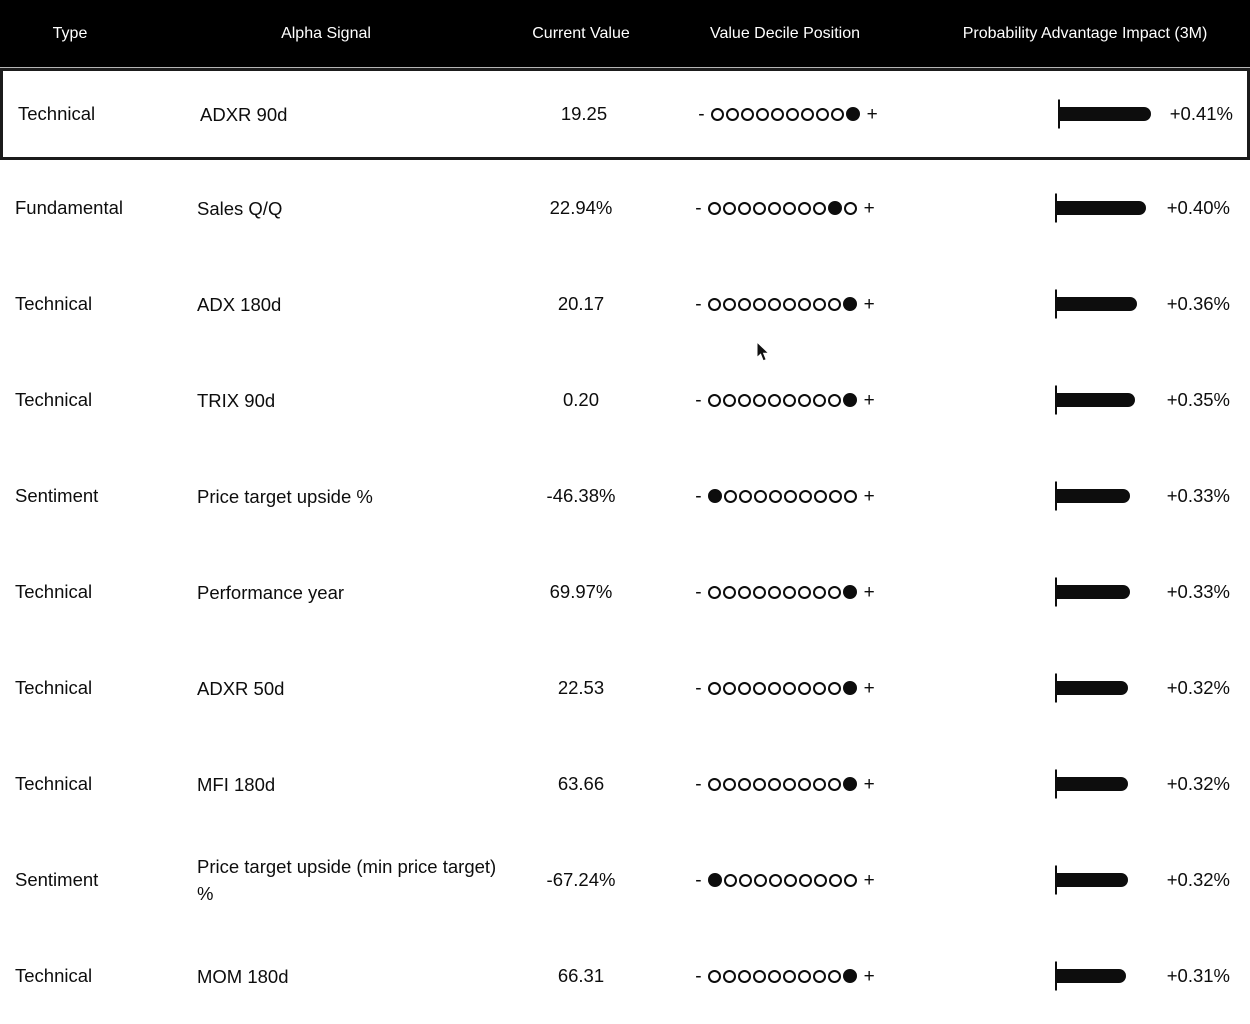 The height and width of the screenshot is (1024, 1250). What do you see at coordinates (625, 784) in the screenshot?
I see `table-row: Technical MFI 180d 63.66 - + +0.32%` at bounding box center [625, 784].